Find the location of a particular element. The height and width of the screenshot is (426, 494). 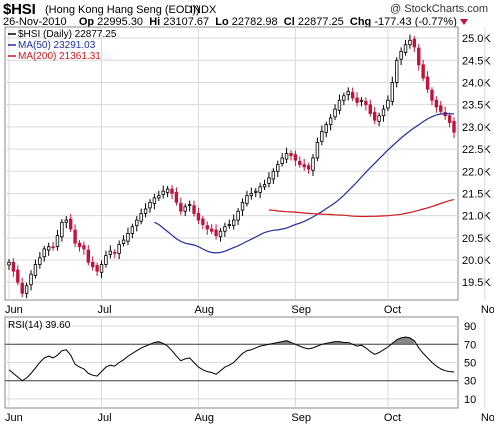

price-tick-label: 24.5K is located at coordinates (476, 61).